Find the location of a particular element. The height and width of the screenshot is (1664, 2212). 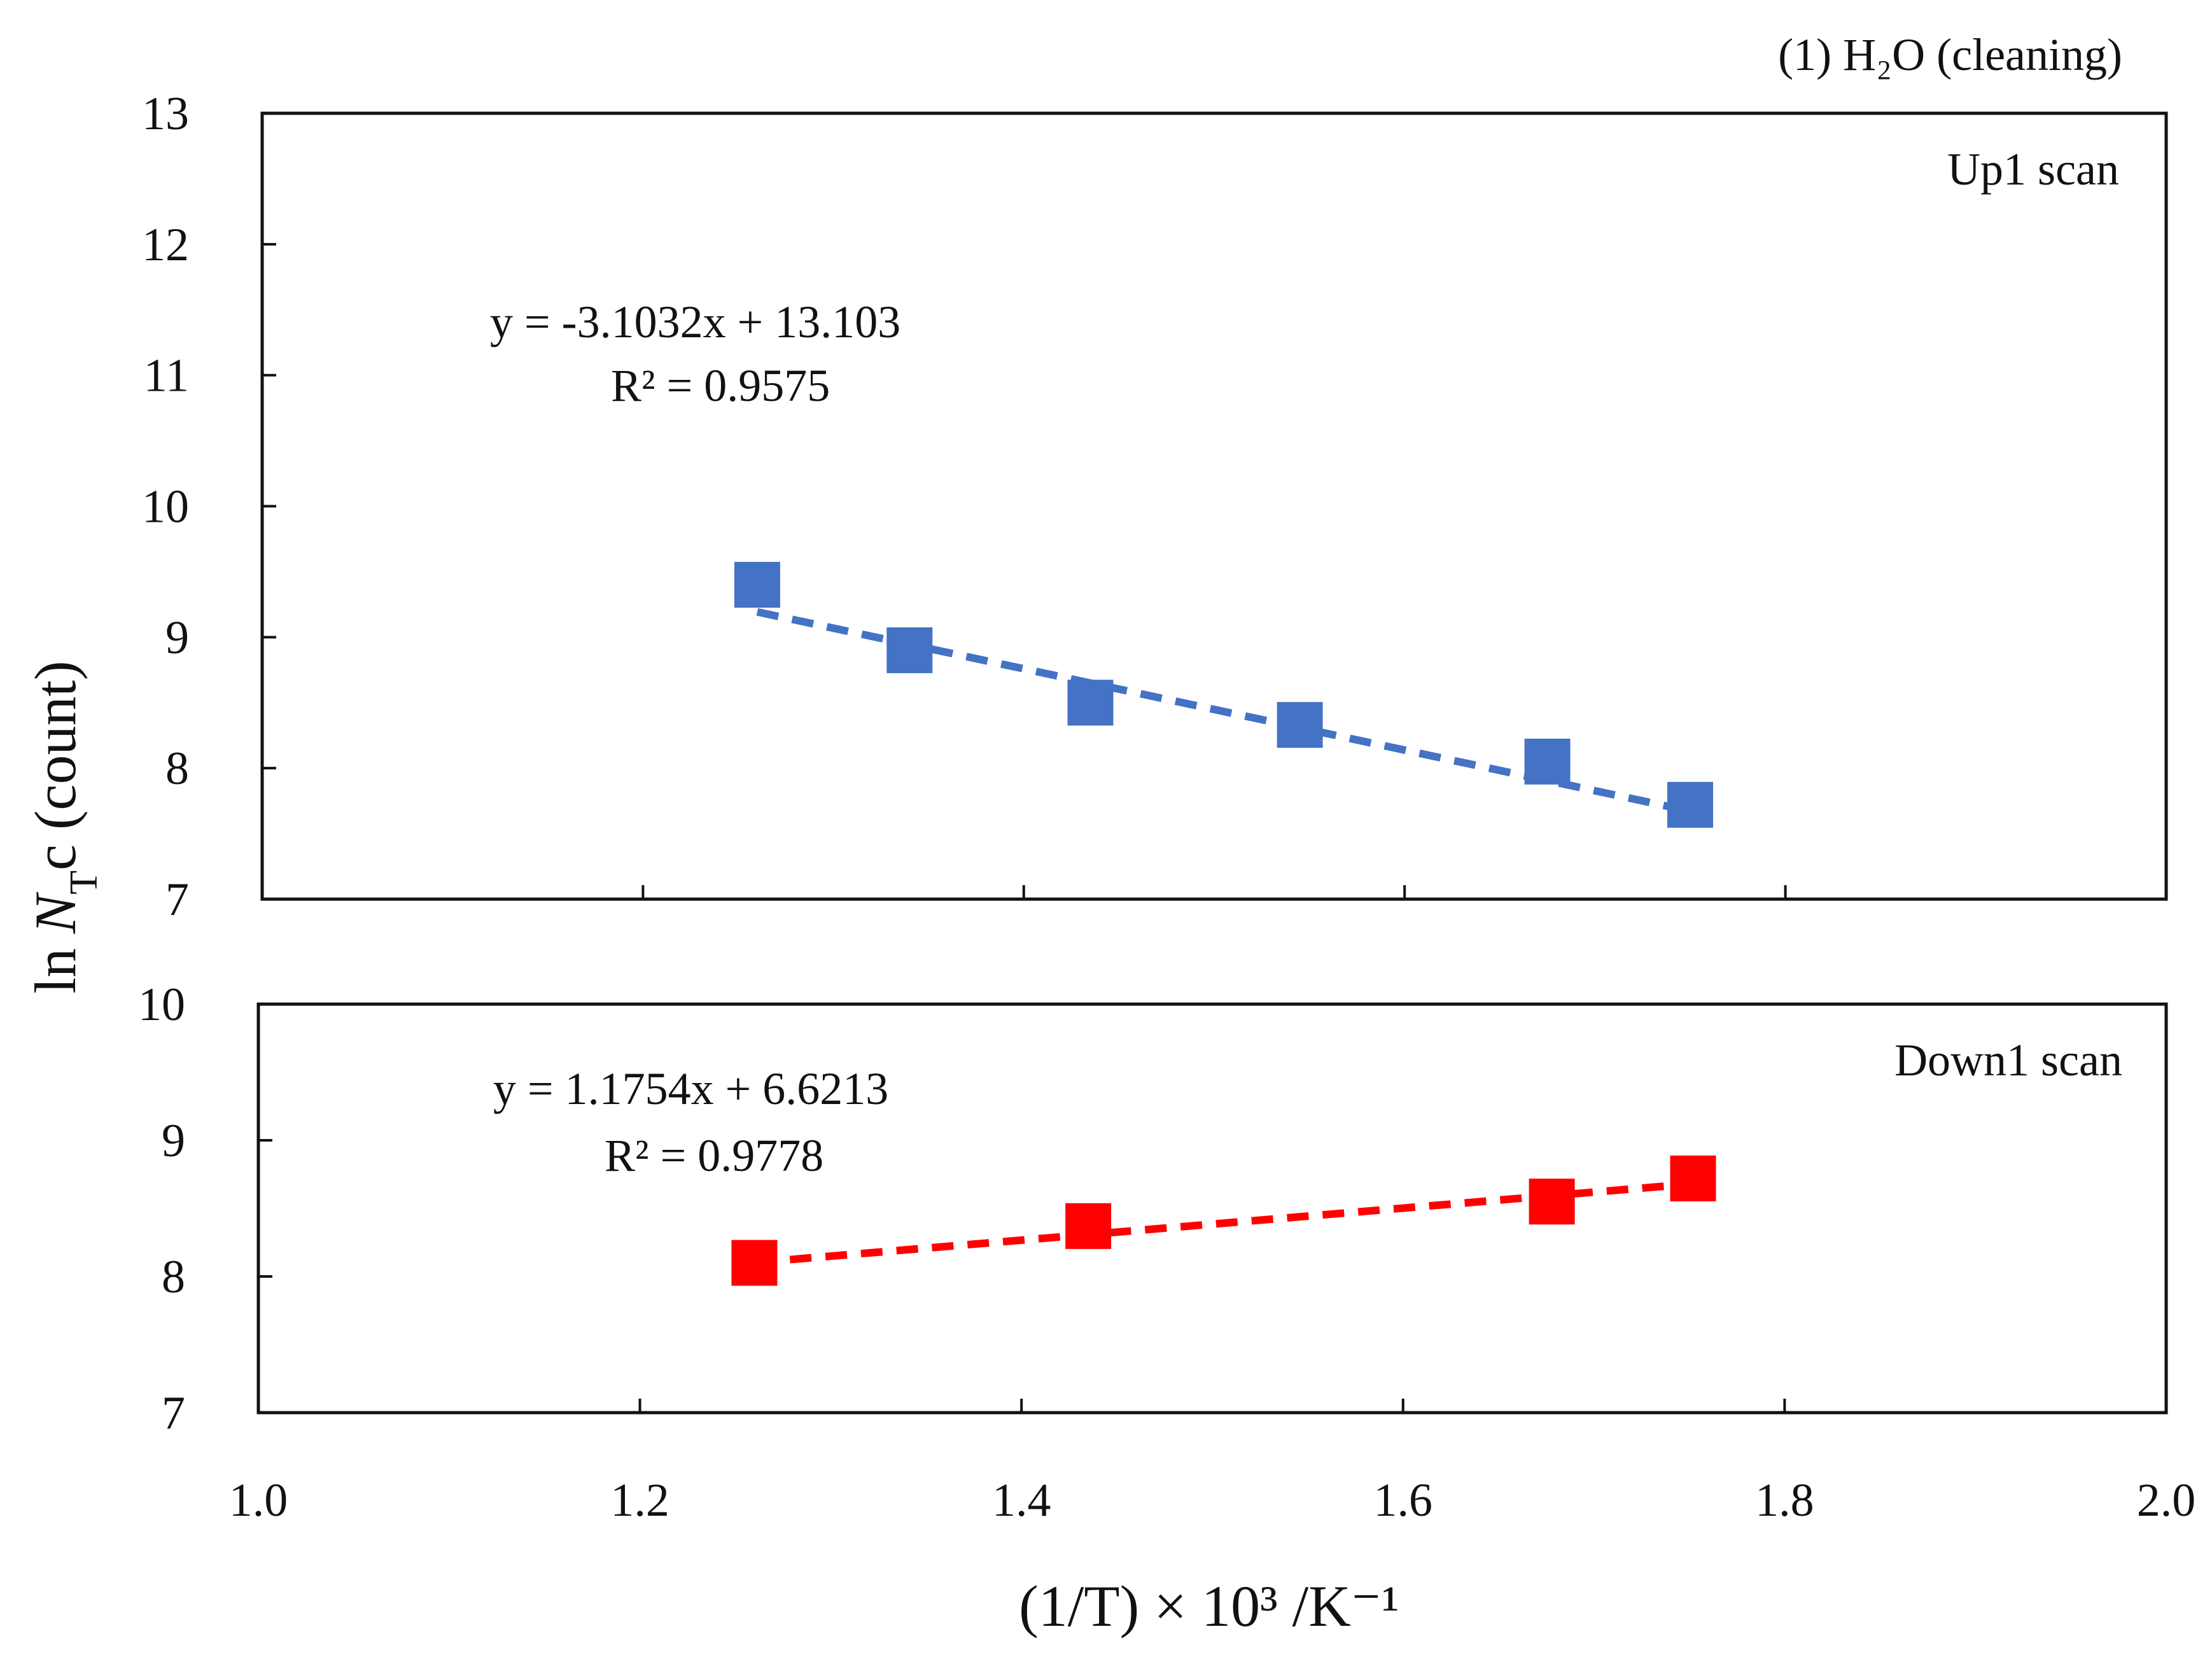

x-tick-label: 2.0 is located at coordinates (2166, 1501).